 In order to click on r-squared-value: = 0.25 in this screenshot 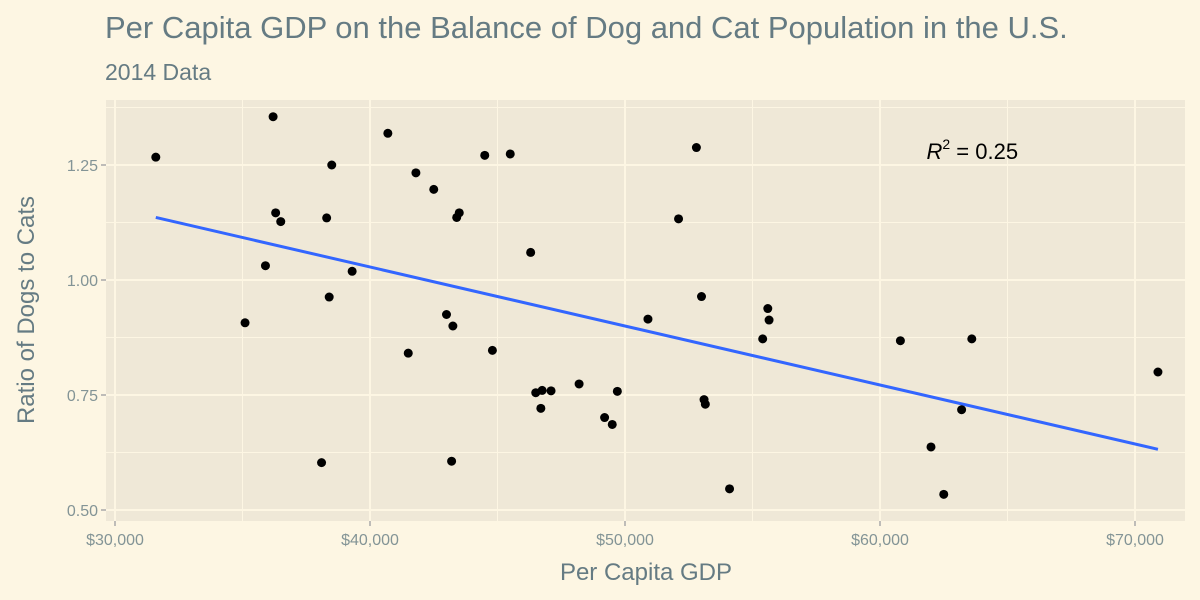, I will do `click(984, 151)`.